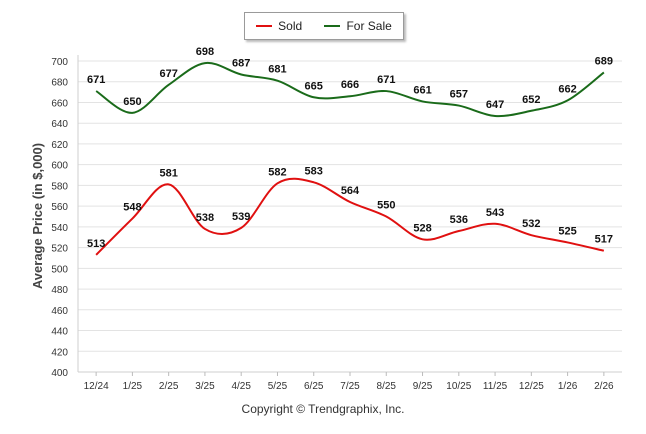 The width and height of the screenshot is (646, 434). I want to click on data-label-for-sale: 689, so click(604, 61).